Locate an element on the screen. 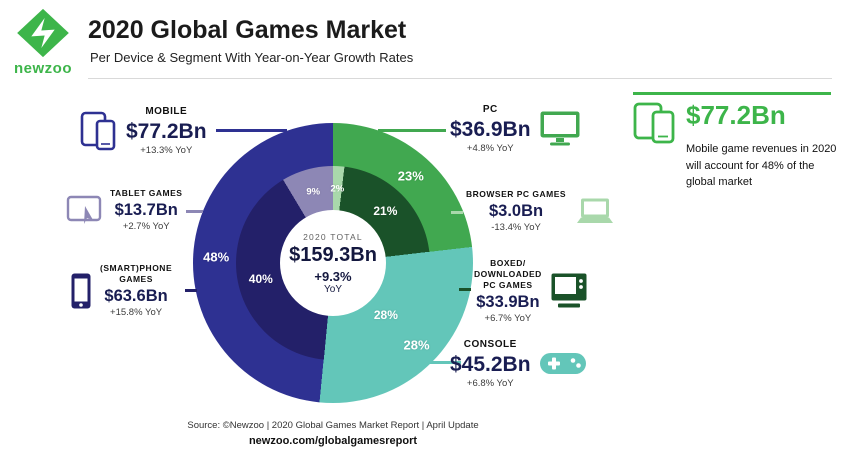  annotation-value: $36.9Bn is located at coordinates (490, 129).